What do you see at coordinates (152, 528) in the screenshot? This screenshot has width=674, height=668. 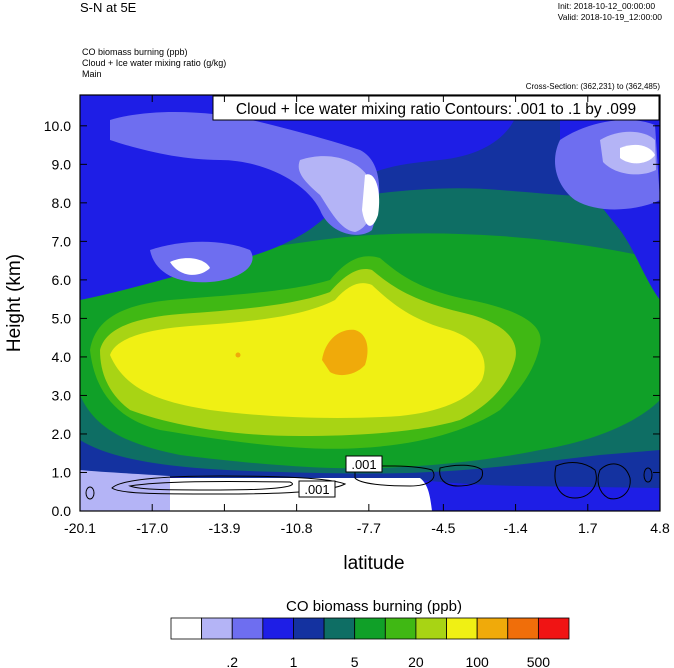 I see `x-tick-label: -17.0` at bounding box center [152, 528].